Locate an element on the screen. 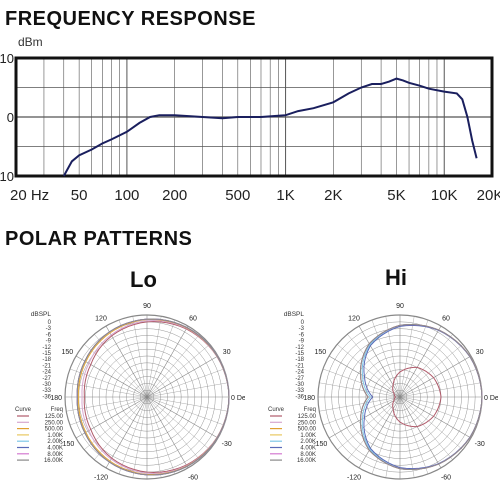 The width and height of the screenshot is (500, 500). polar-r-tick-label: -27 is located at coordinates (46, 379).